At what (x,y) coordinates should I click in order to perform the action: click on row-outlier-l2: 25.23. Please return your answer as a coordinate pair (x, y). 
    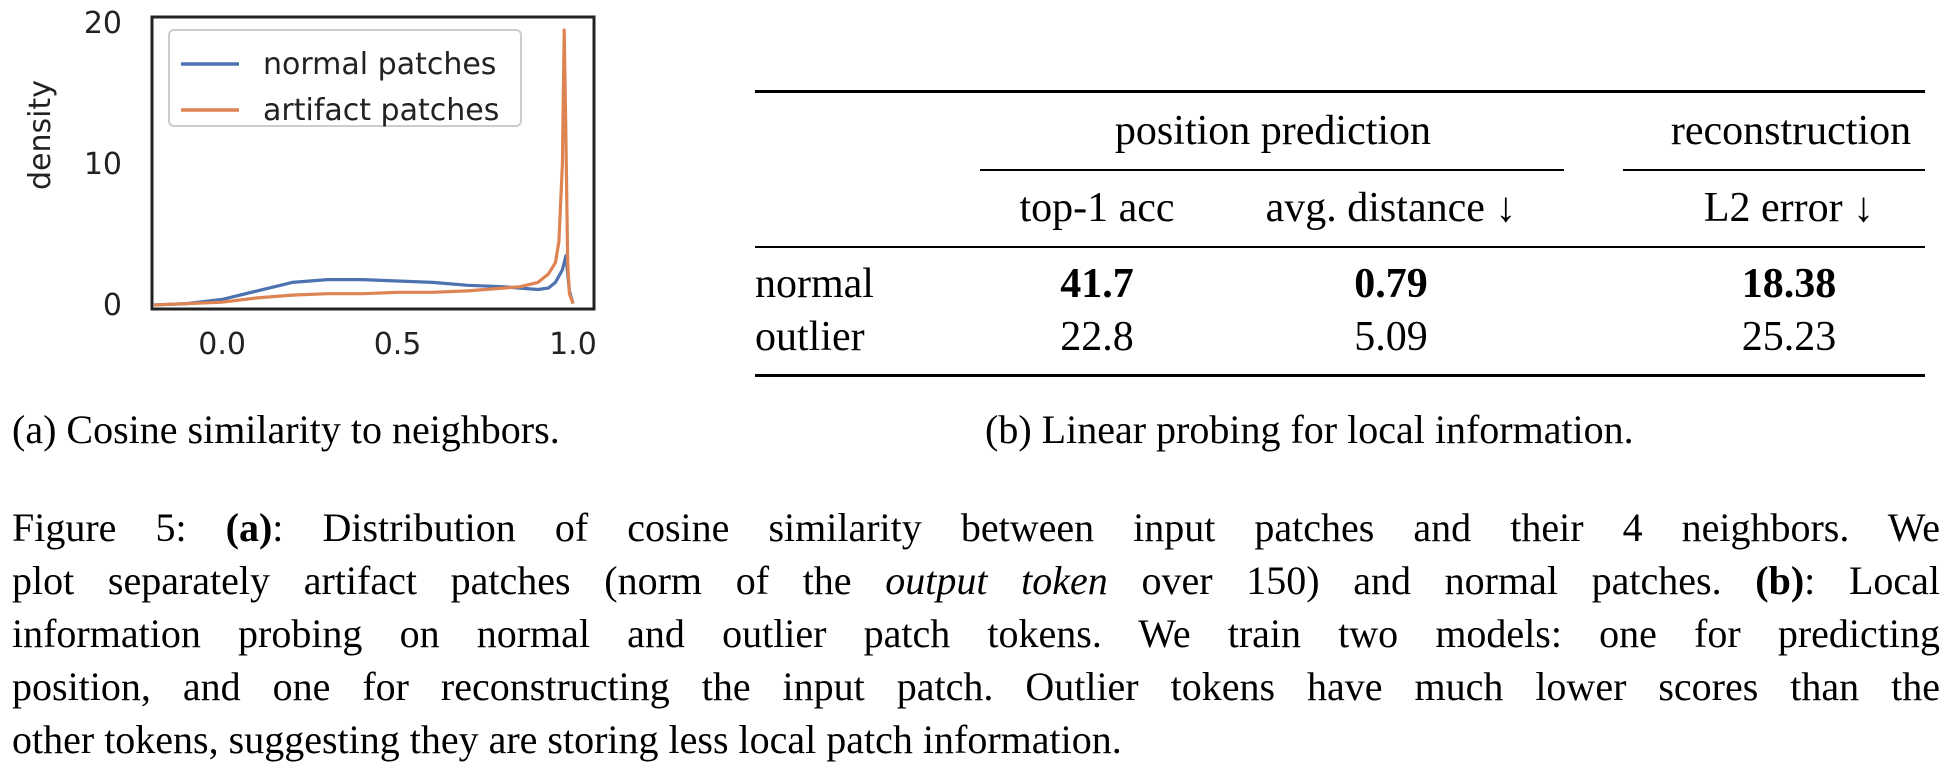
    Looking at the image, I should click on (1789, 337).